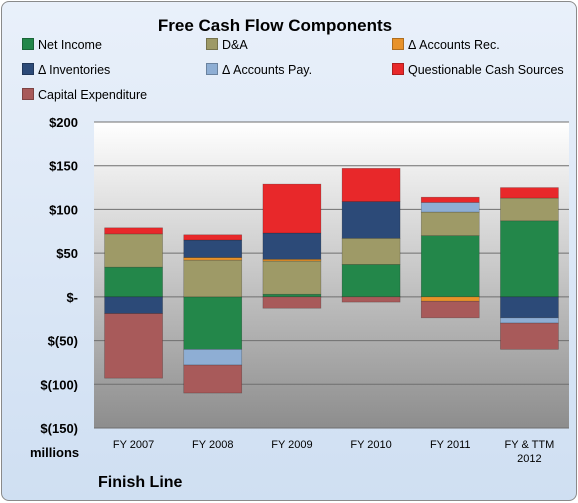 This screenshot has width=578, height=503. Describe the element at coordinates (370, 445) in the screenshot. I see `x-tick-label-3-0: FY 2010` at that location.